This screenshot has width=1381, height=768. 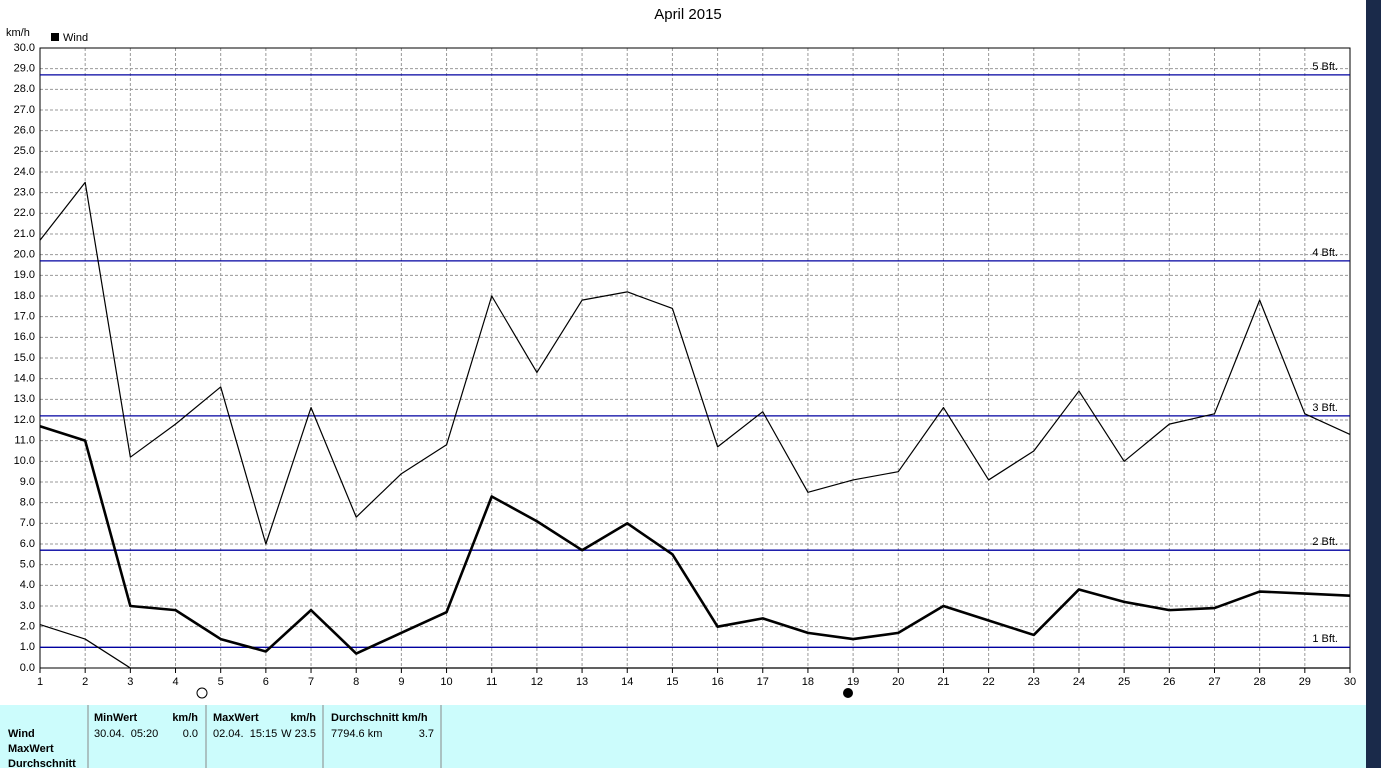 What do you see at coordinates (1169, 682) in the screenshot?
I see `x-tick-label: 26` at bounding box center [1169, 682].